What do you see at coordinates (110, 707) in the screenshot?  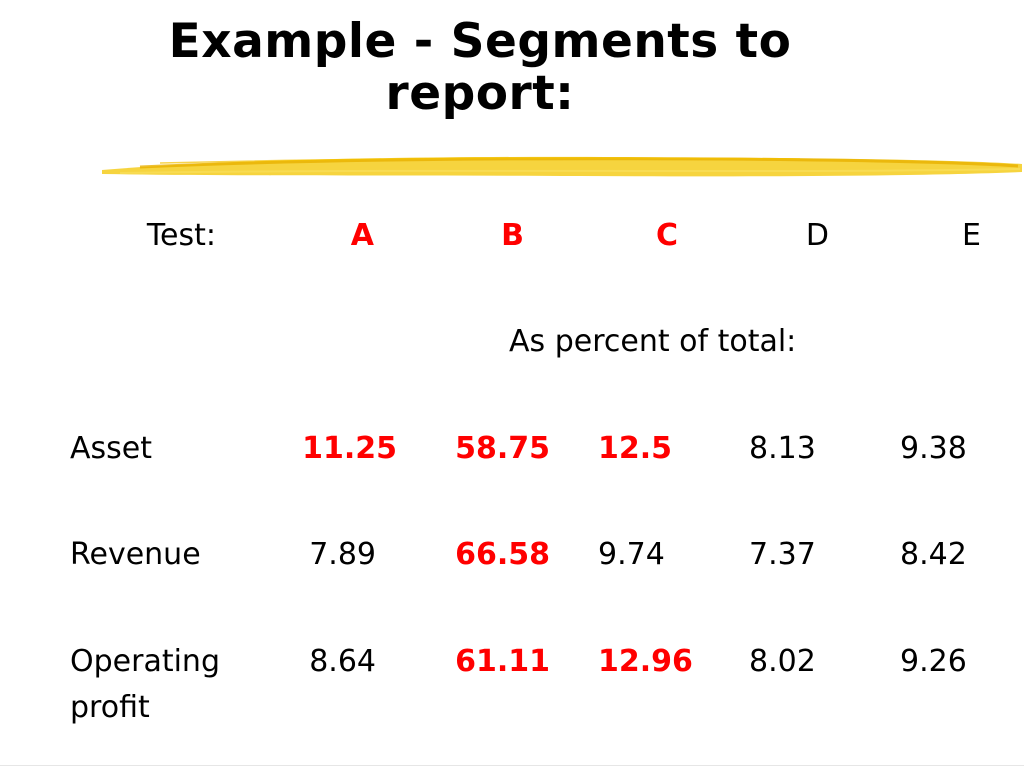 I see `row-label-profit: profit` at bounding box center [110, 707].